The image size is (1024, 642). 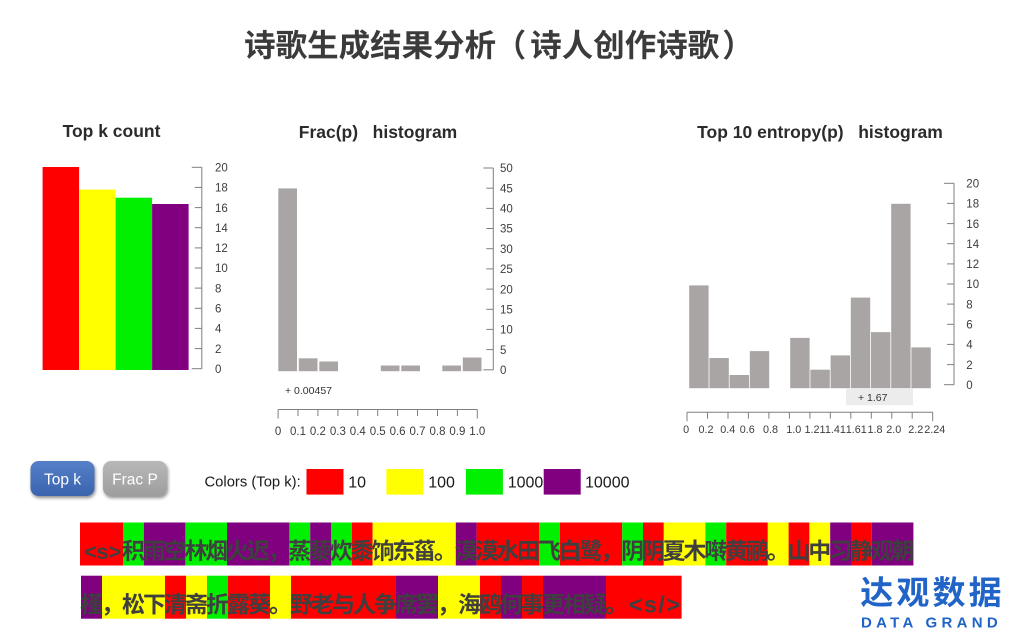 I want to click on svg-text: 0.9, so click(x=457, y=432).